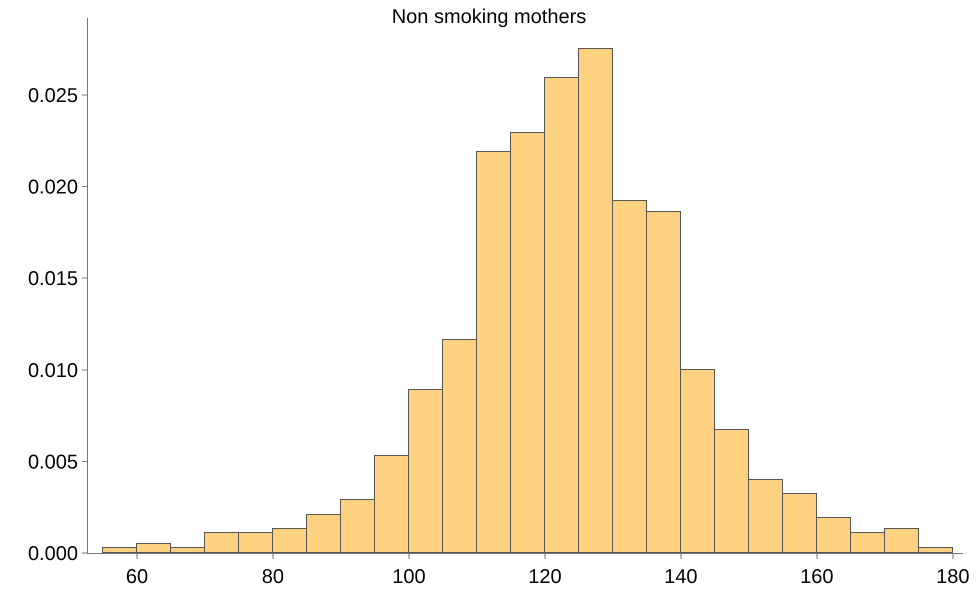 The height and width of the screenshot is (594, 978). Describe the element at coordinates (953, 577) in the screenshot. I see `x-tick-label: 180` at that location.